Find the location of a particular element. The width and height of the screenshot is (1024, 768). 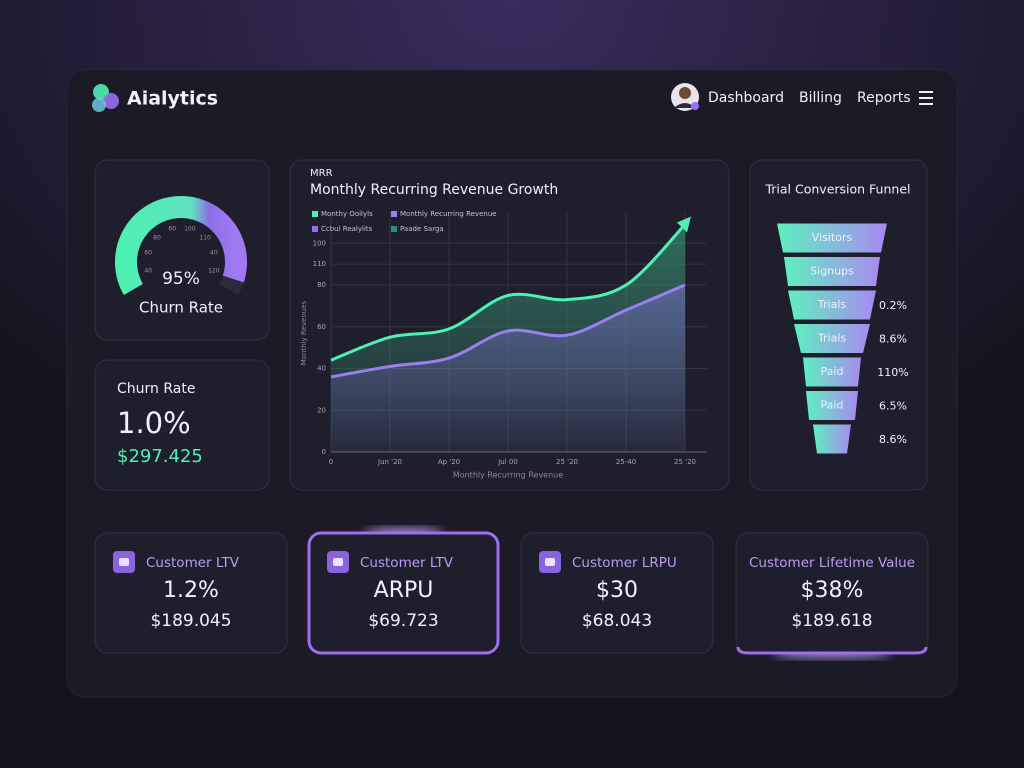

gauge-arc is located at coordinates (181, 245).